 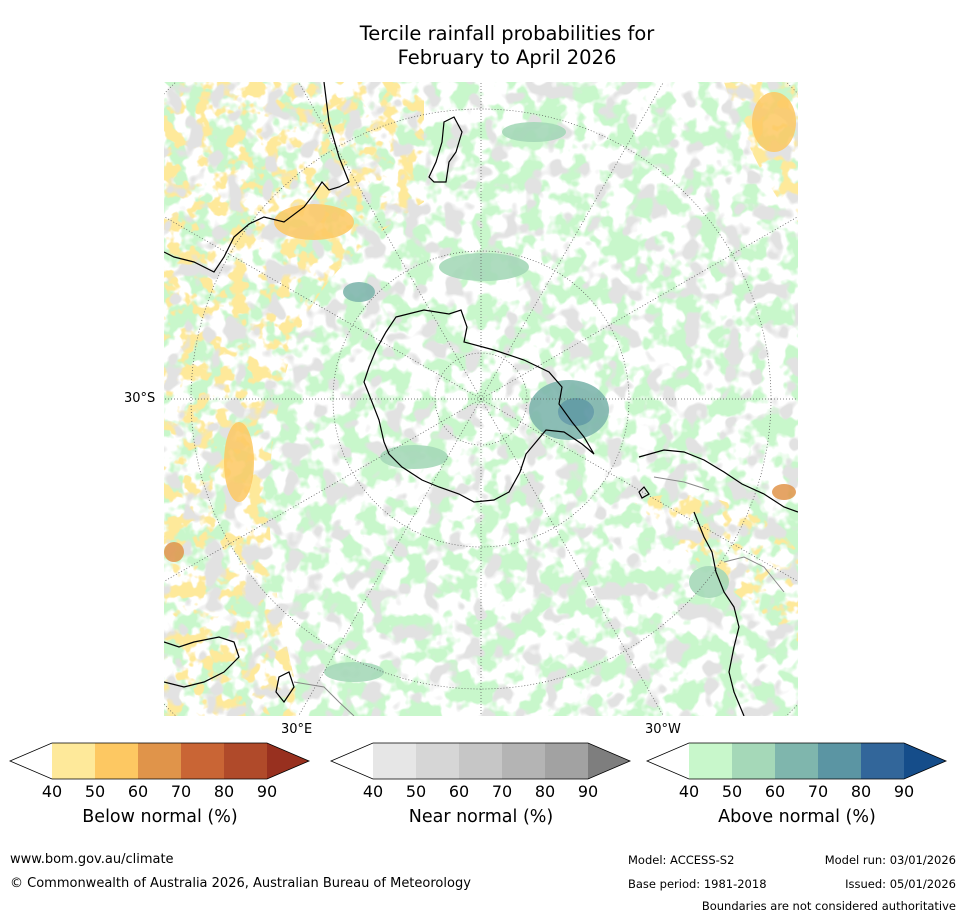 What do you see at coordinates (160, 817) in the screenshot?
I see `below-normal-label: Below normal (%)` at bounding box center [160, 817].